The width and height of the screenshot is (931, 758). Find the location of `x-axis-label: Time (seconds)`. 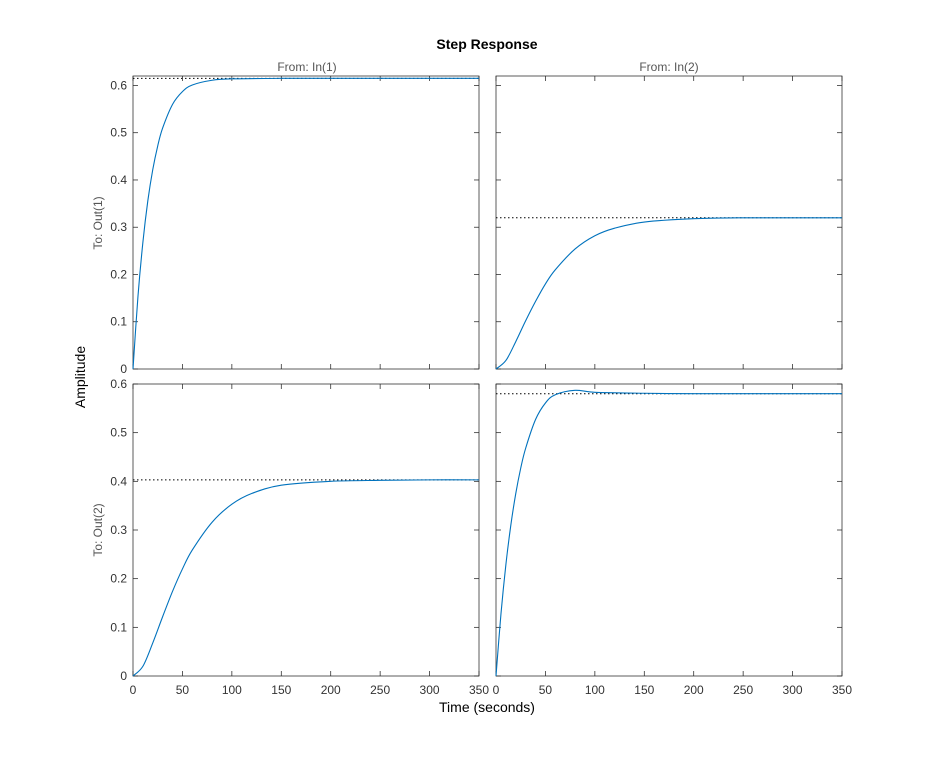

x-axis-label: Time (seconds) is located at coordinates (487, 707).